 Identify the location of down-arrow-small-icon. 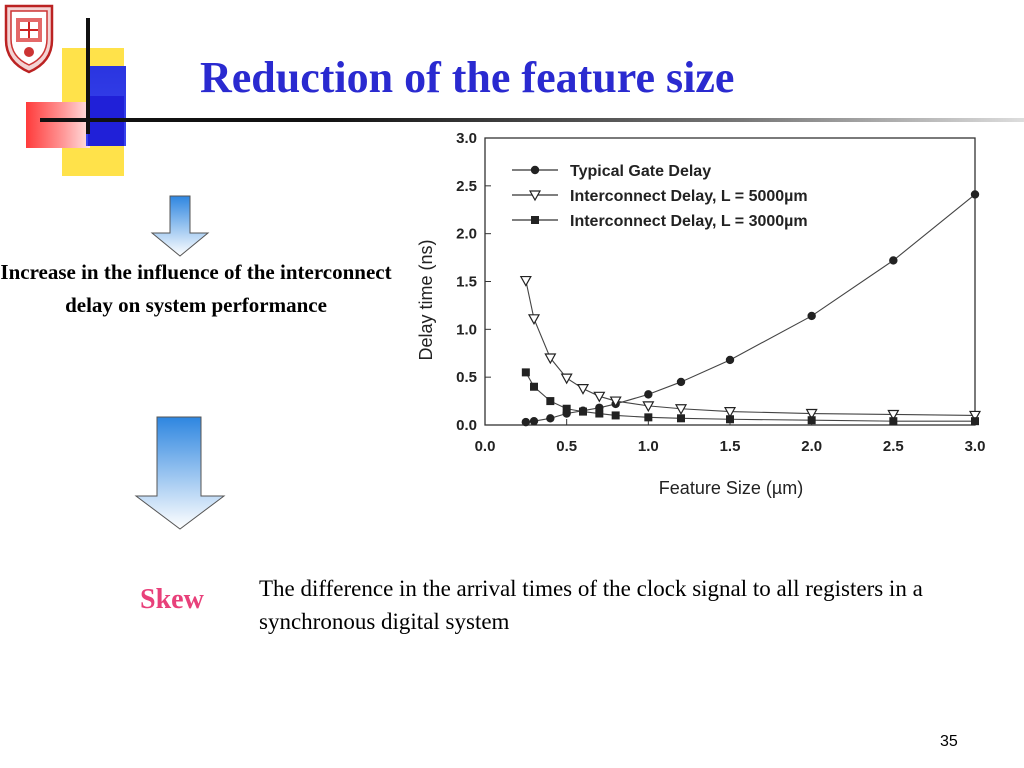
(180, 226).